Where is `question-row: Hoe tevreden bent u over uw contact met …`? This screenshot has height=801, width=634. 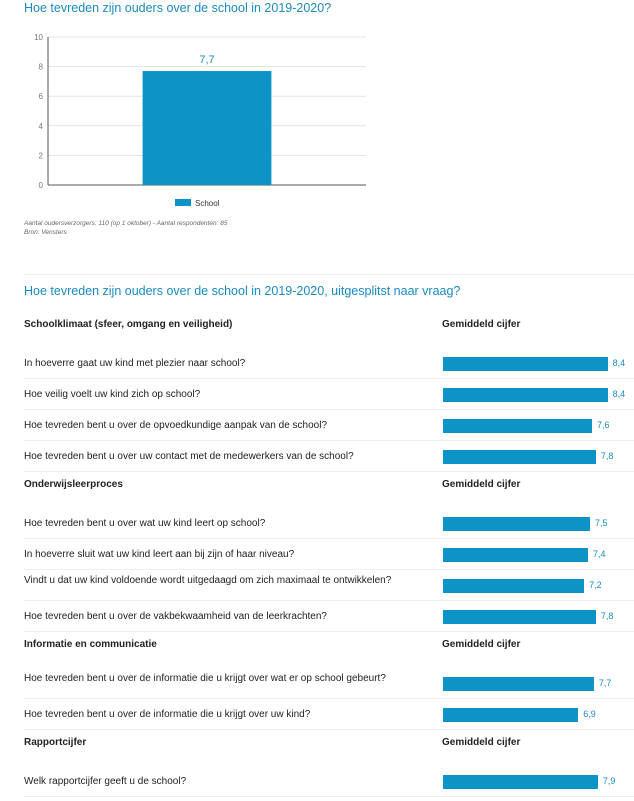
question-row: Hoe tevreden bent u over uw contact met … is located at coordinates (329, 456).